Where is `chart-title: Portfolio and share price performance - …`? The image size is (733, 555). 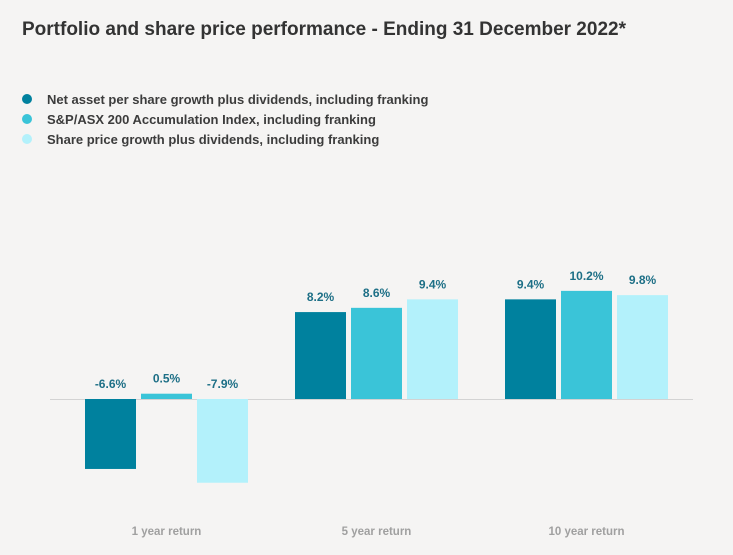 chart-title: Portfolio and share price performance - … is located at coordinates (324, 29).